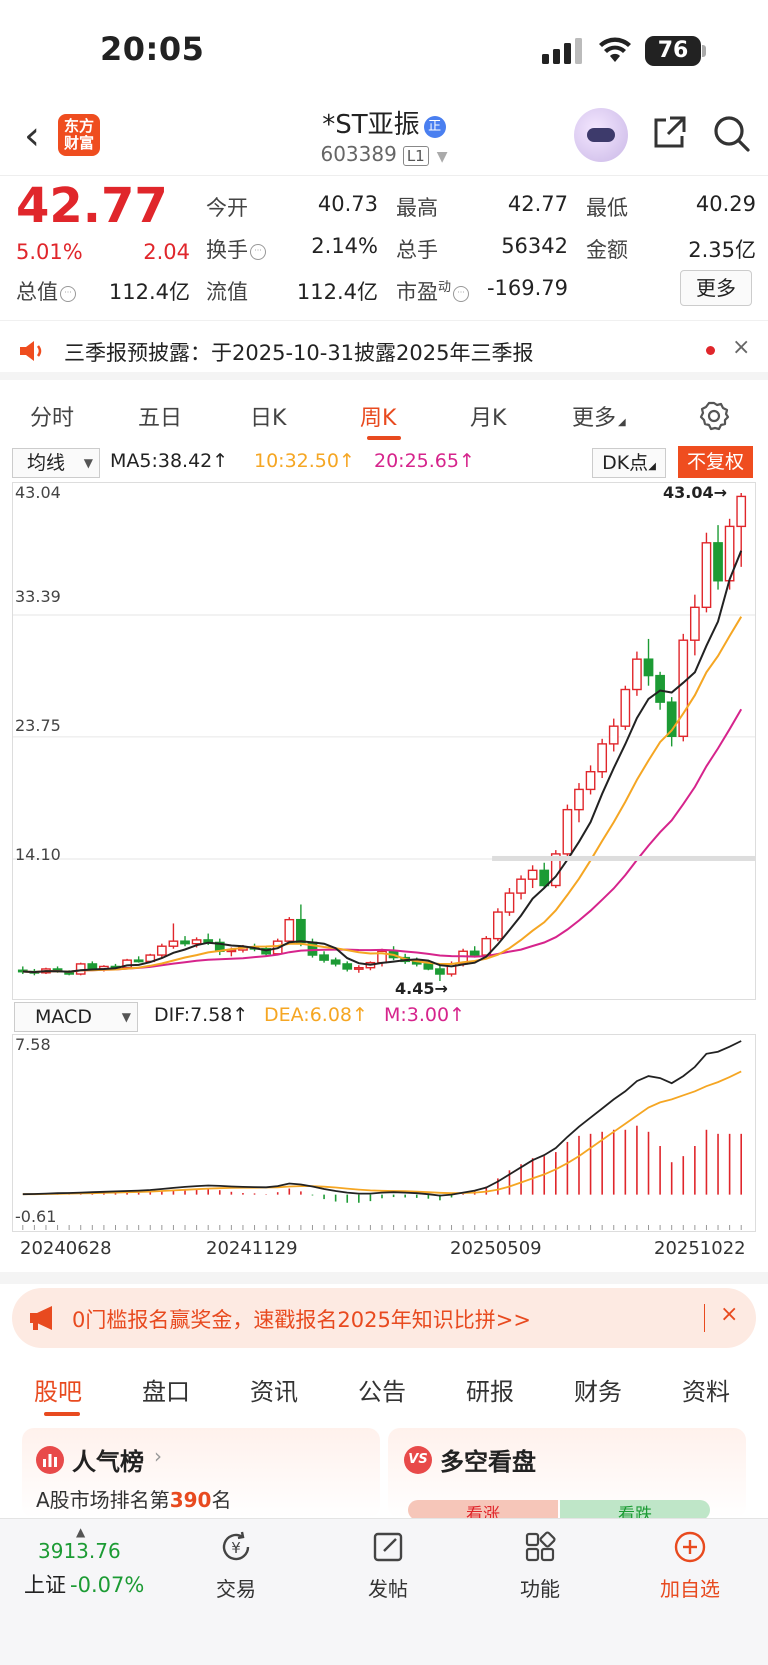  I want to click on date-label: 20241129, so click(252, 1248).